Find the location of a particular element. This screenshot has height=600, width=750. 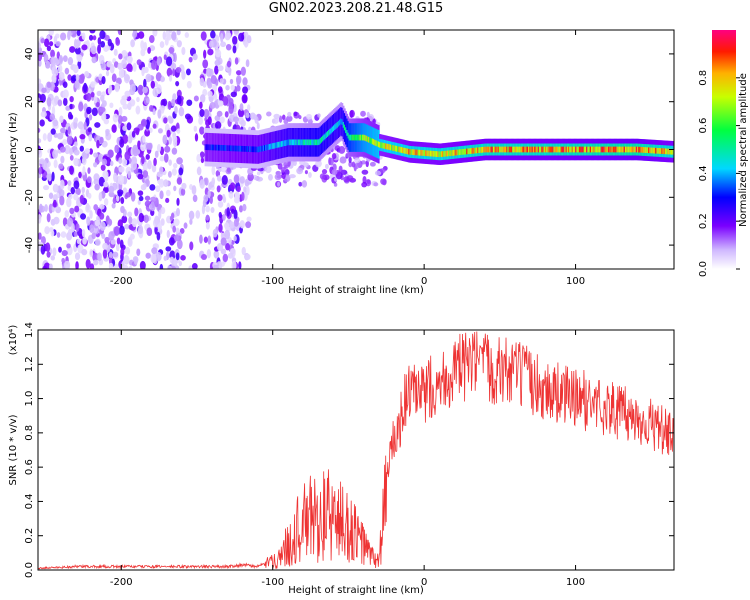

y-tick-label: 1.0 is located at coordinates (29, 399).